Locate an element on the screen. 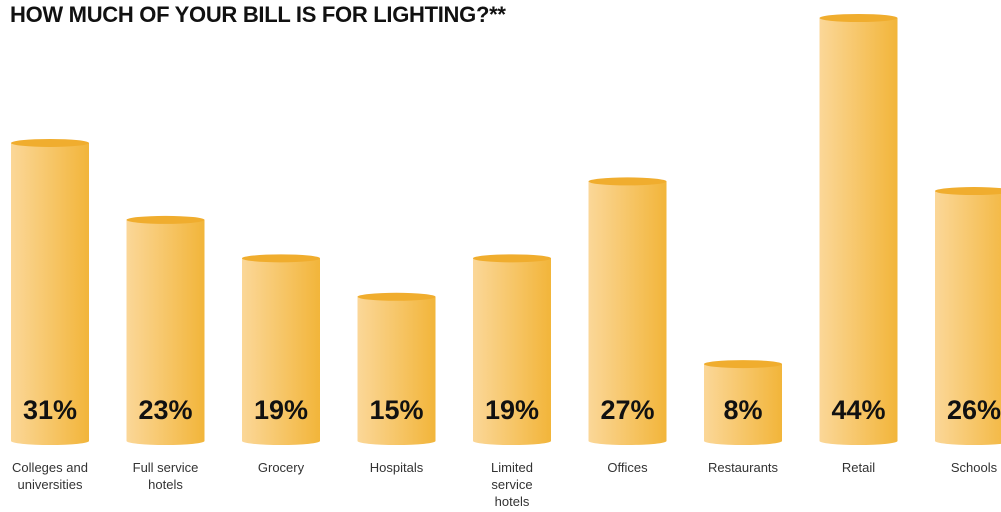 The height and width of the screenshot is (512, 1001). category-label-full-service-hotels: Full service hotels is located at coordinates (166, 476).